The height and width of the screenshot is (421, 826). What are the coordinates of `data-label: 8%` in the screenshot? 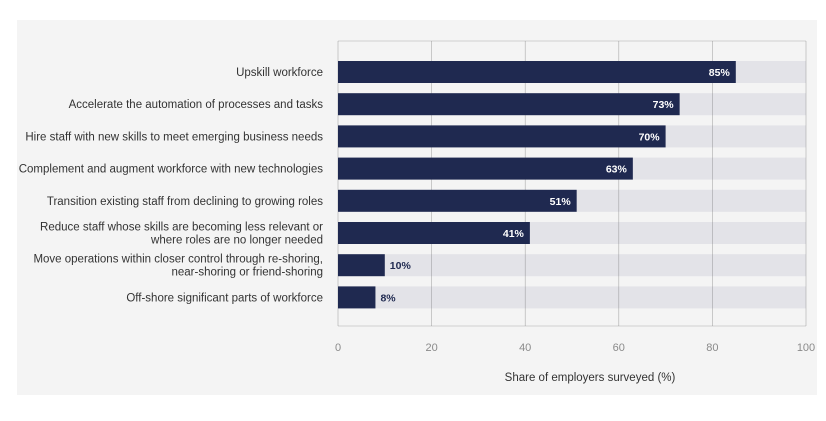 It's located at (388, 298).